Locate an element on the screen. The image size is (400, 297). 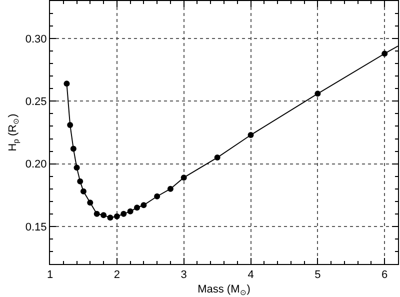
x-tick-label: 4 is located at coordinates (251, 275).